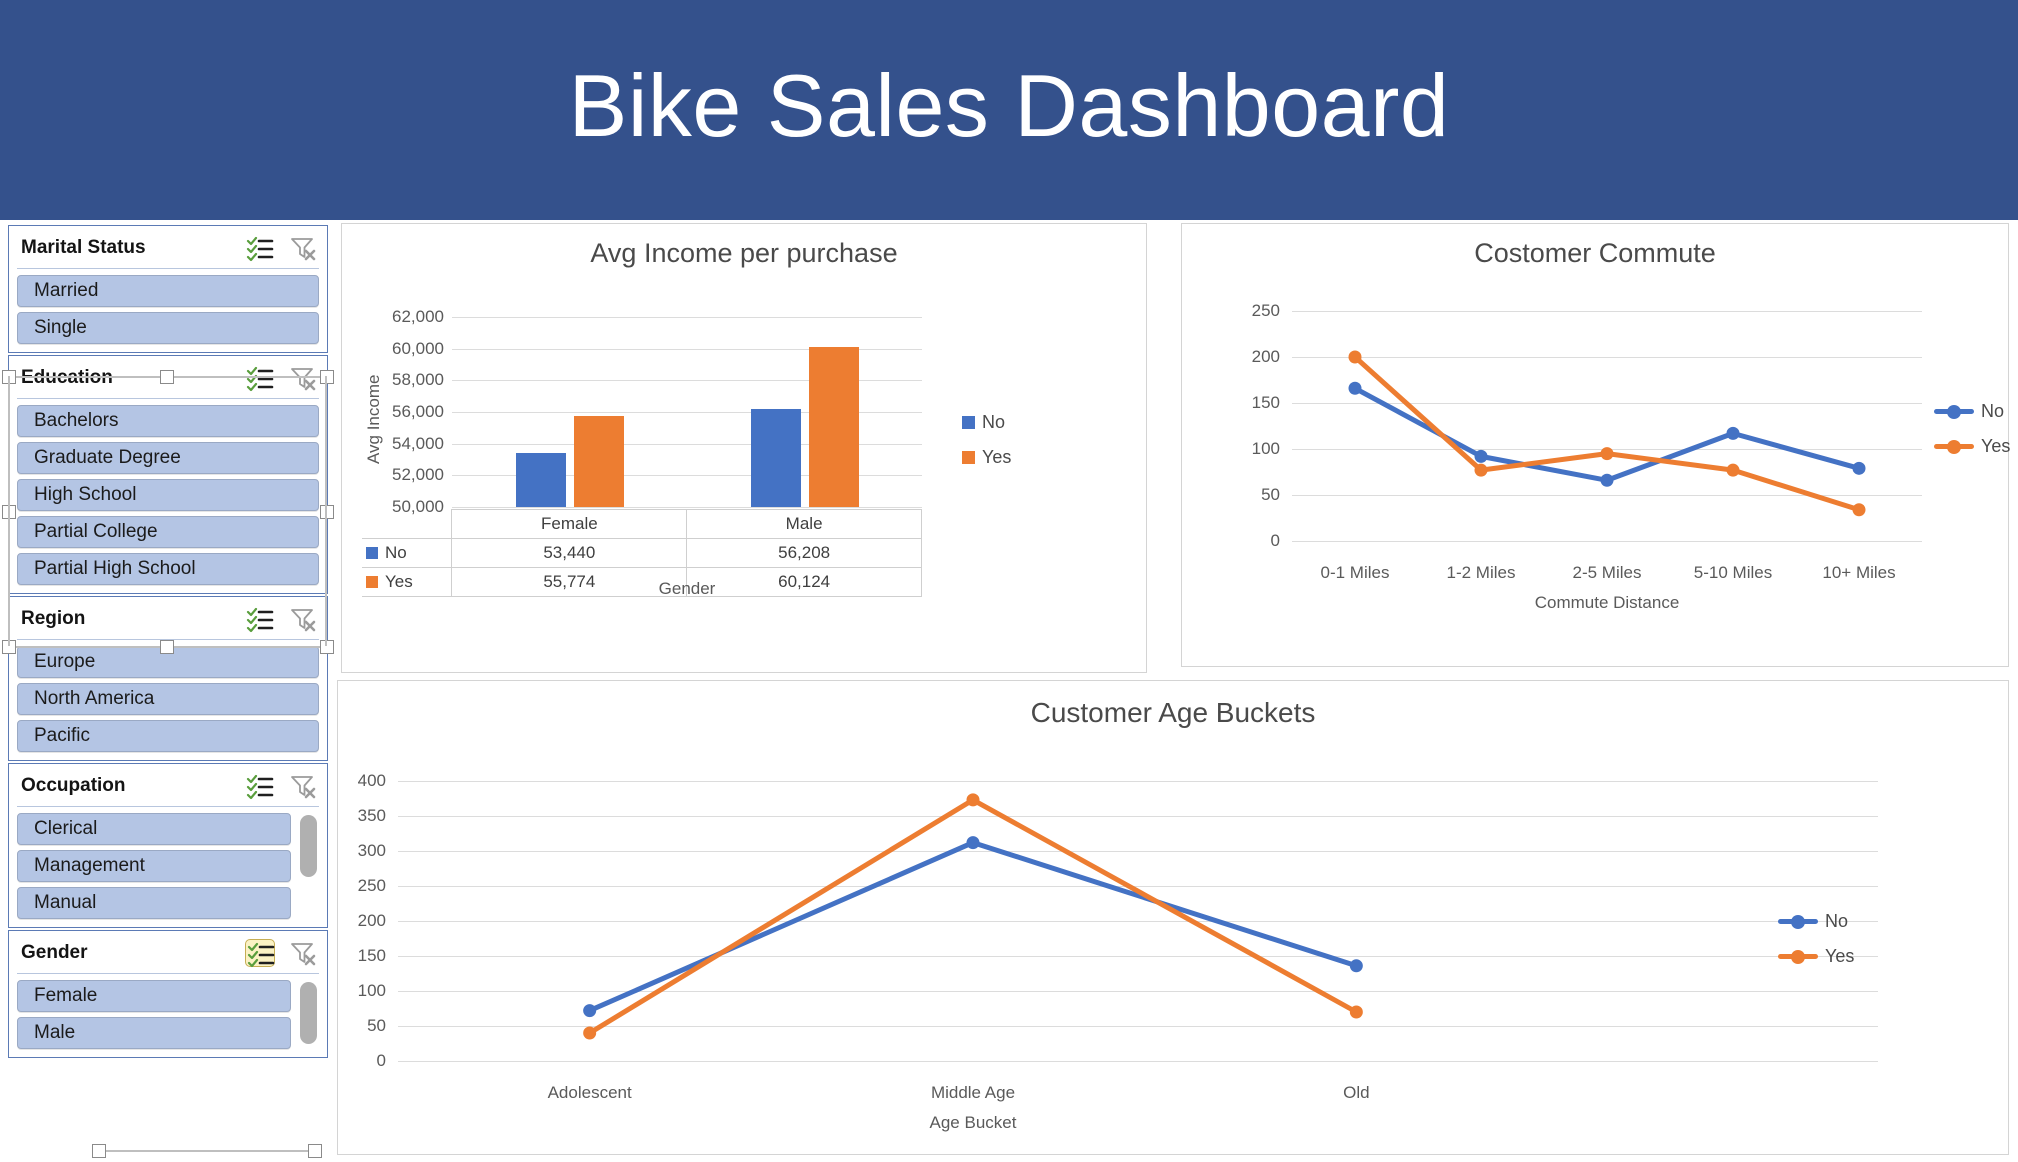 The image size is (2018, 1162). I want to click on x-axis-tick-label: 2-5 Miles, so click(1607, 572).